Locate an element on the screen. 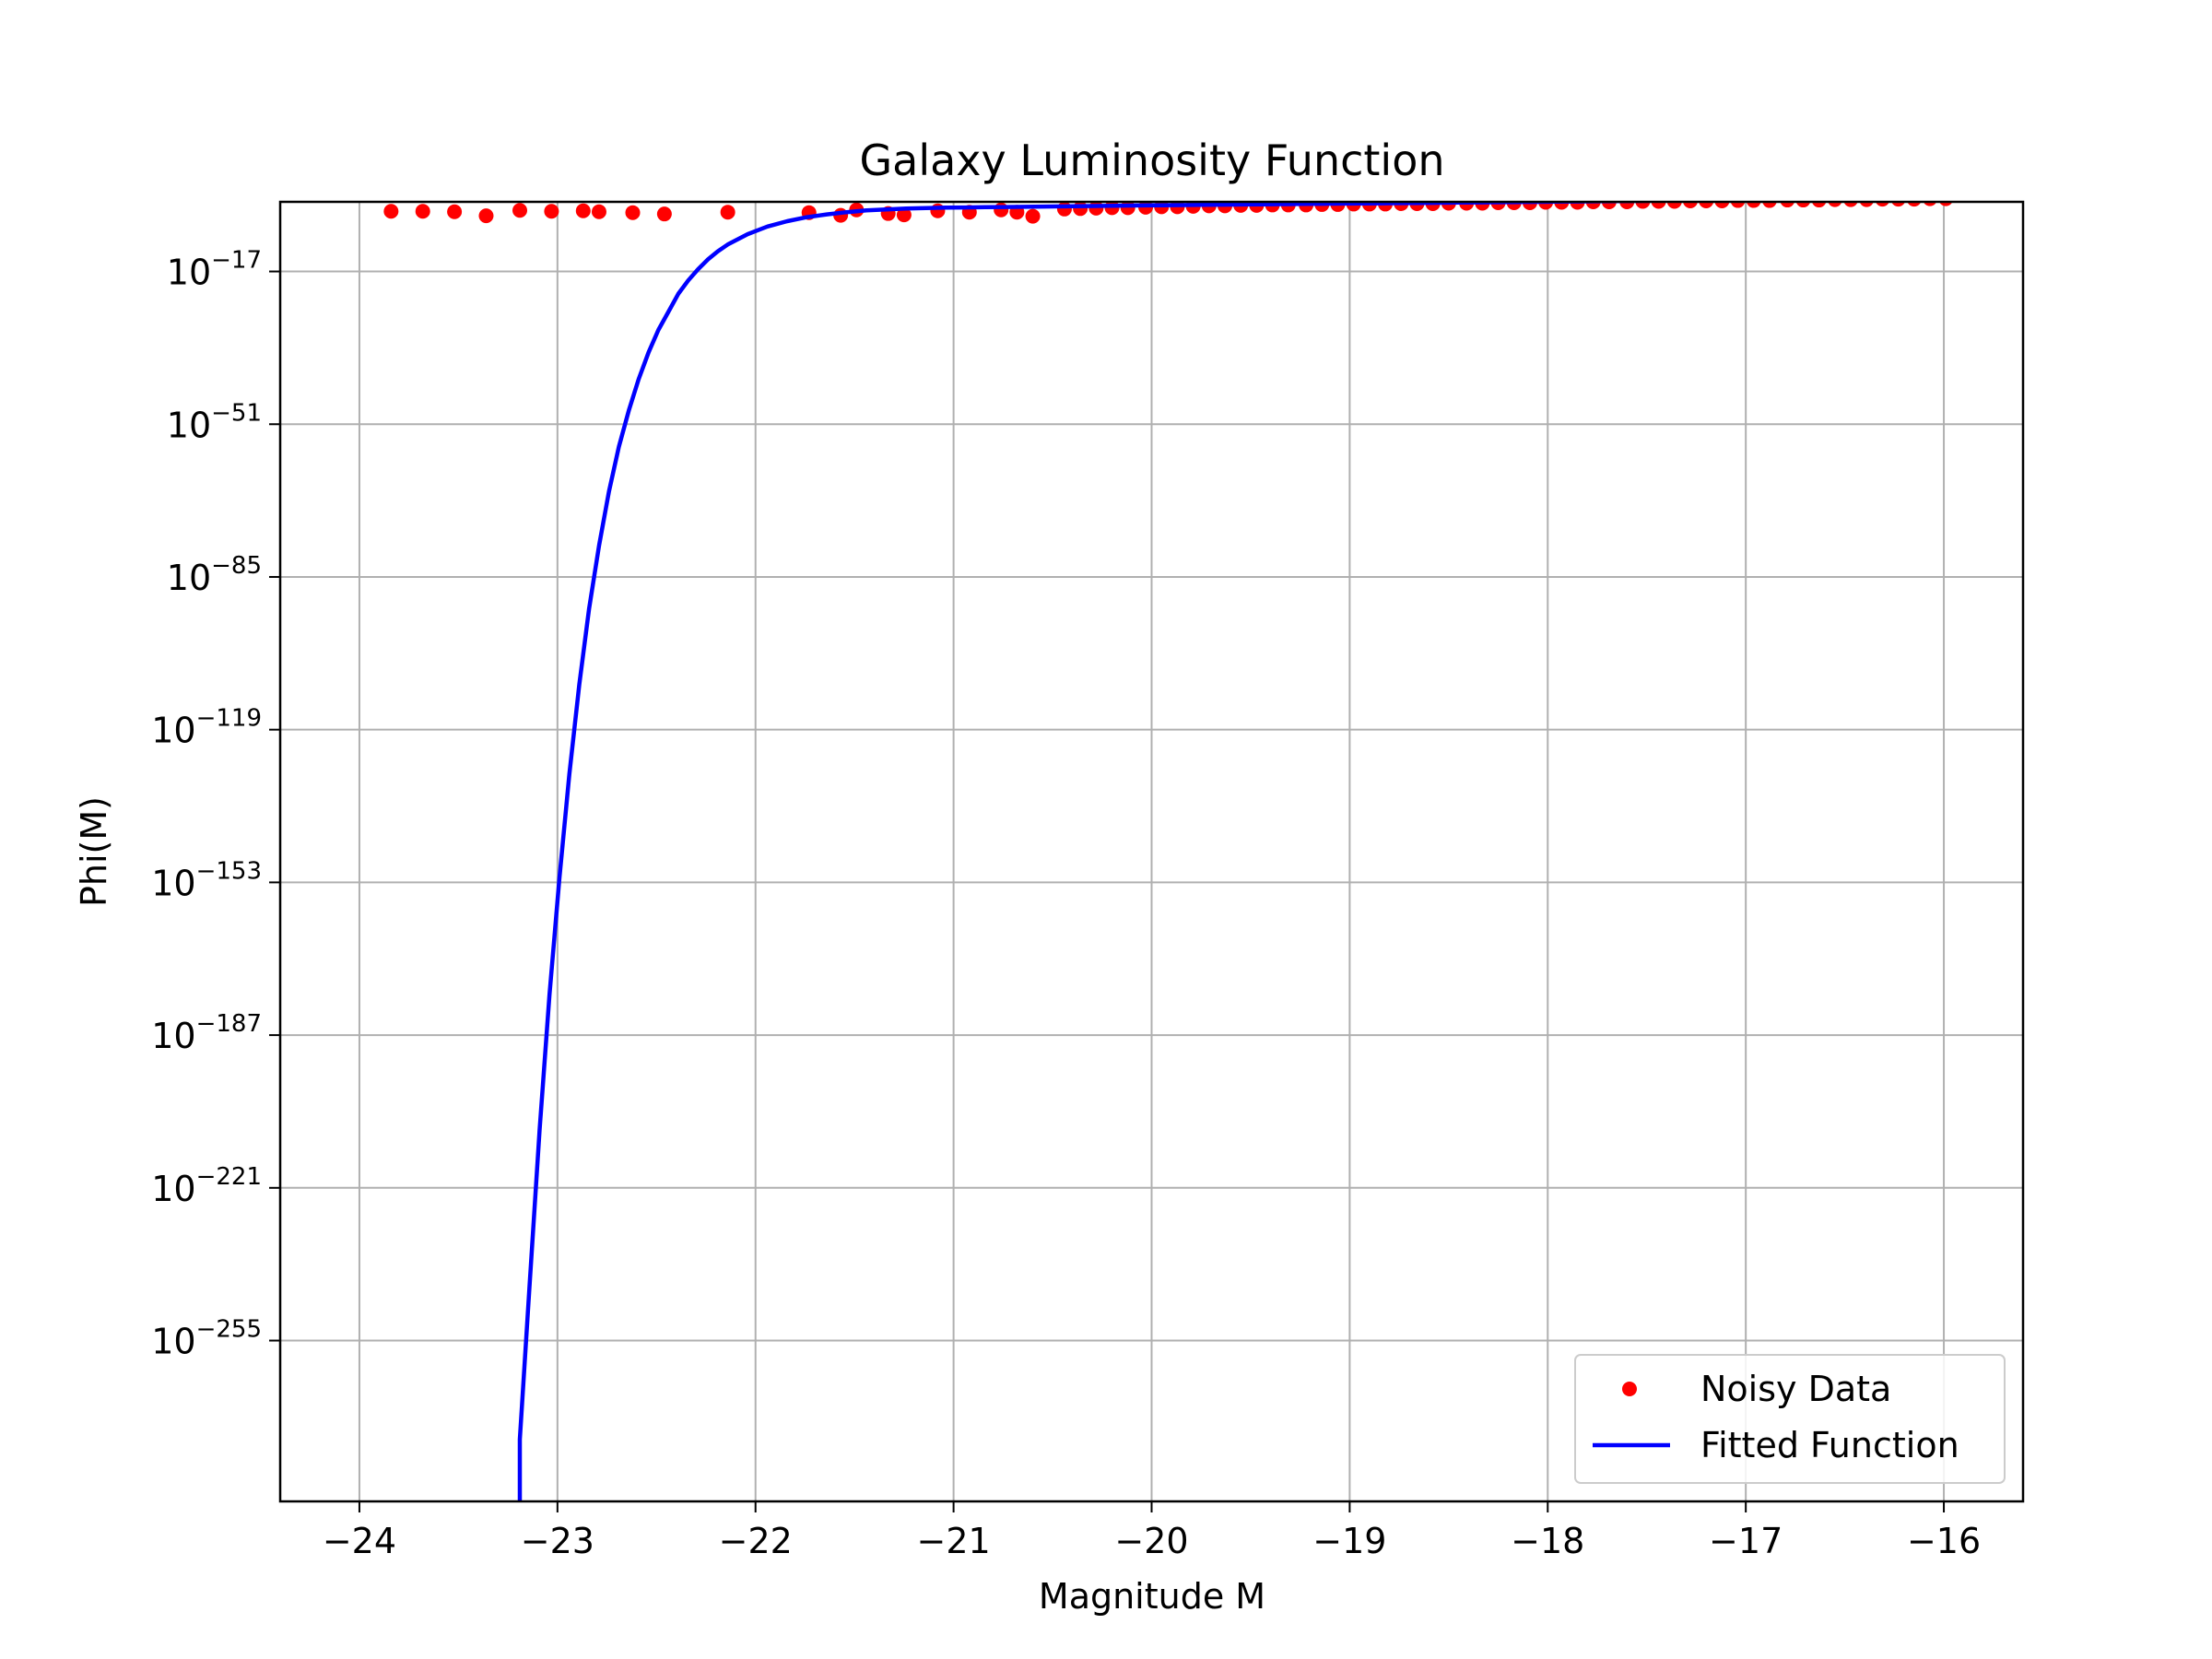 Image resolution: width=2212 pixels, height=1659 pixels. y-tick-label: 10−119 is located at coordinates (206, 728).